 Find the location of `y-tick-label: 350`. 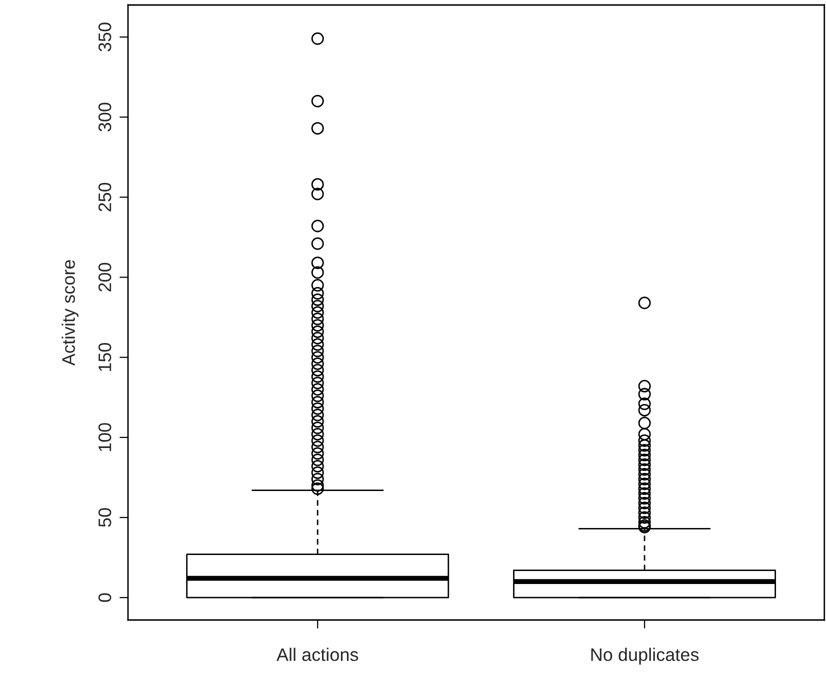

y-tick-label: 350 is located at coordinates (105, 37).